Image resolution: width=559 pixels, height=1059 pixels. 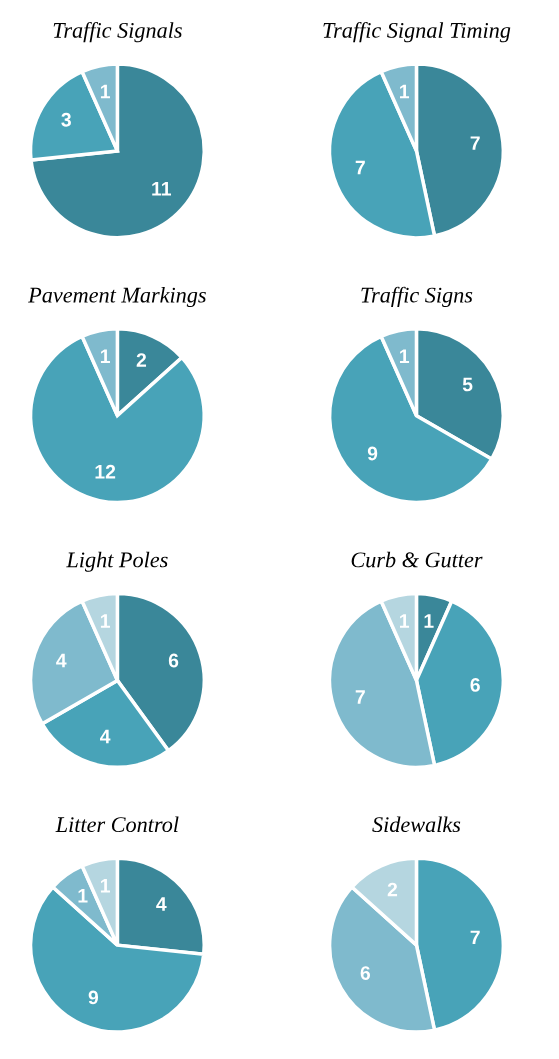 I want to click on data-label: 5, so click(x=467, y=384).